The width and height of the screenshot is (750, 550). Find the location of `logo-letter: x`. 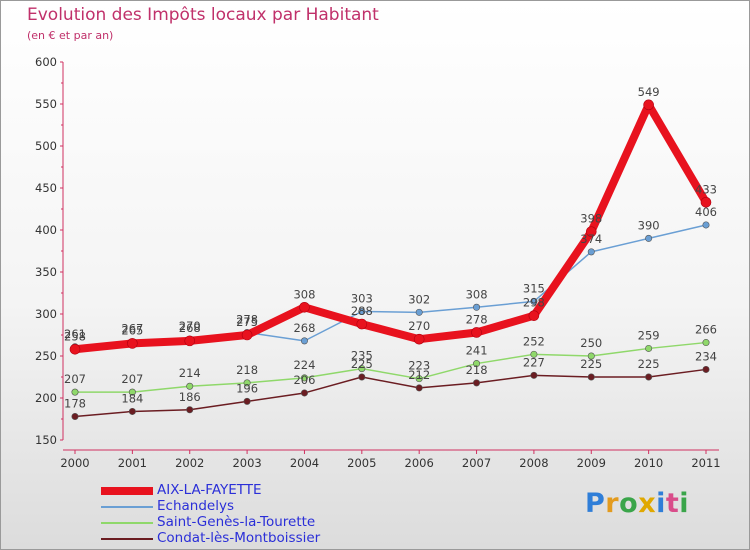

logo-letter: x is located at coordinates (647, 503).